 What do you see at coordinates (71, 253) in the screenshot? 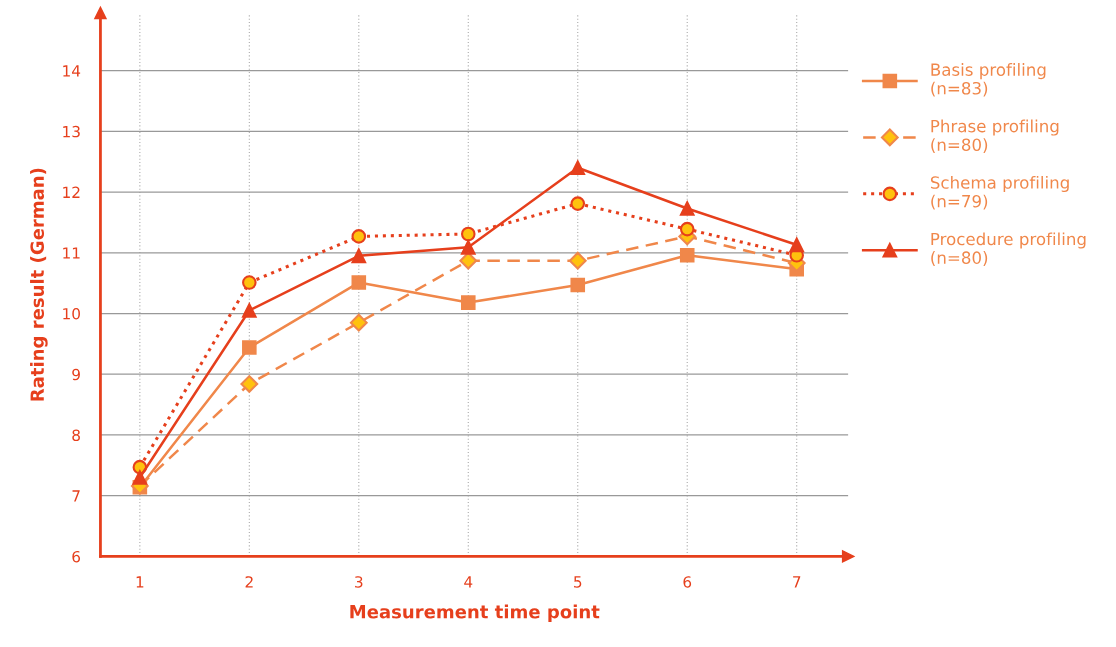
I see `y-tick-label: 11` at bounding box center [71, 253].